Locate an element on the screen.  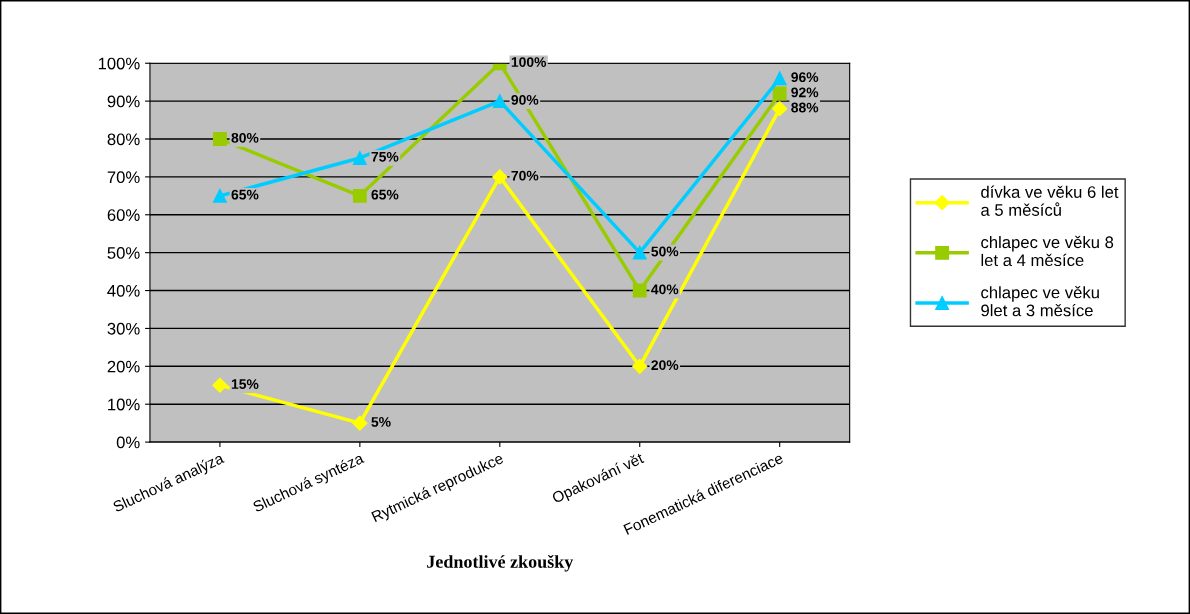
data-label: 88% is located at coordinates (805, 107).